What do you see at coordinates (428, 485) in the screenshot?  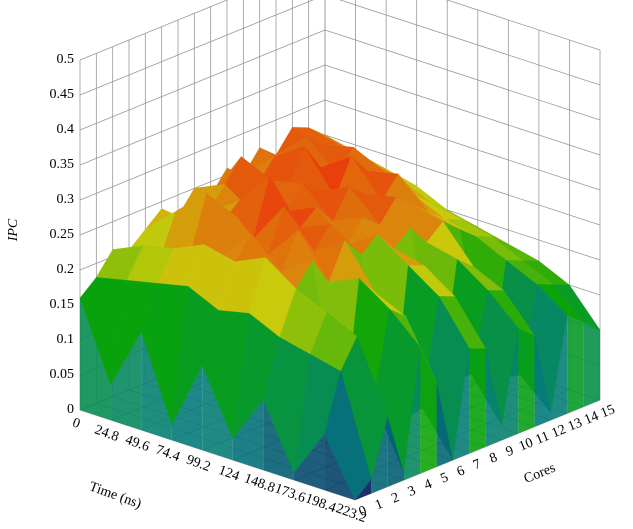 I see `y-tick-label: 4` at bounding box center [428, 485].